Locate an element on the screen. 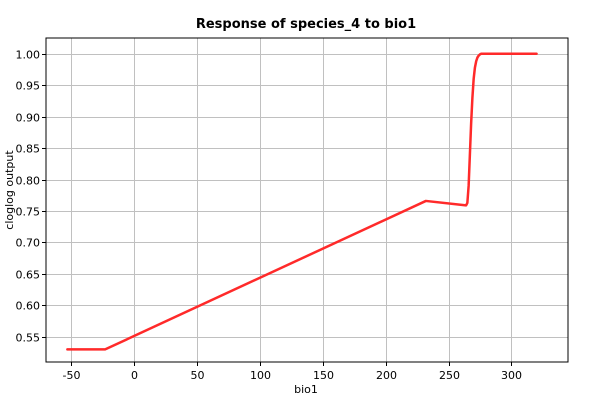  y-axis-label: cloglog output is located at coordinates (9, 190).